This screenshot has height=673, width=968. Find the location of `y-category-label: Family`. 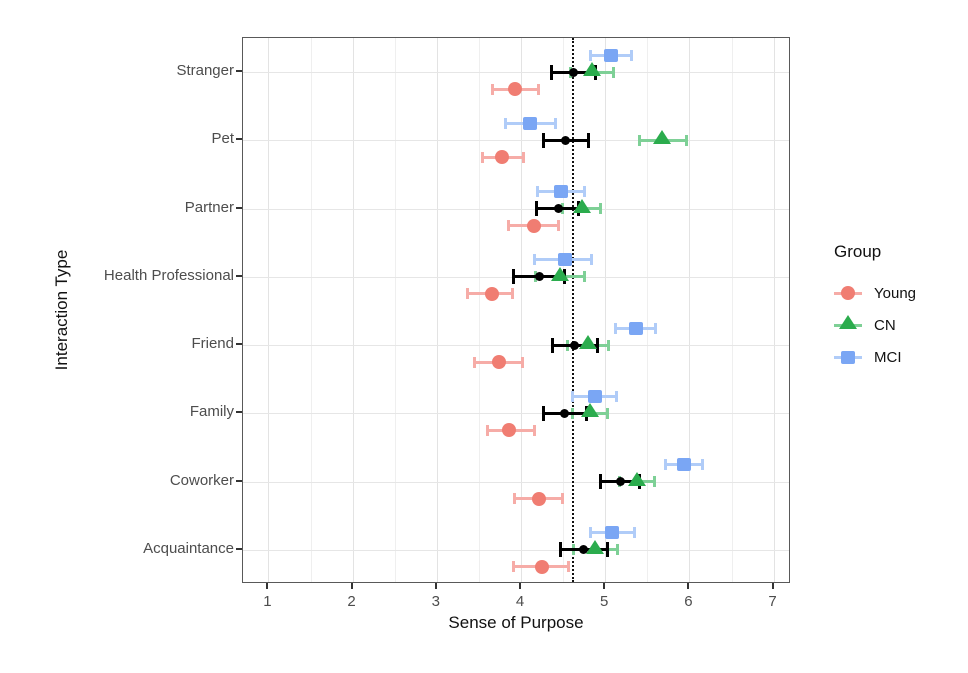

y-category-label: Family is located at coordinates (211, 412).